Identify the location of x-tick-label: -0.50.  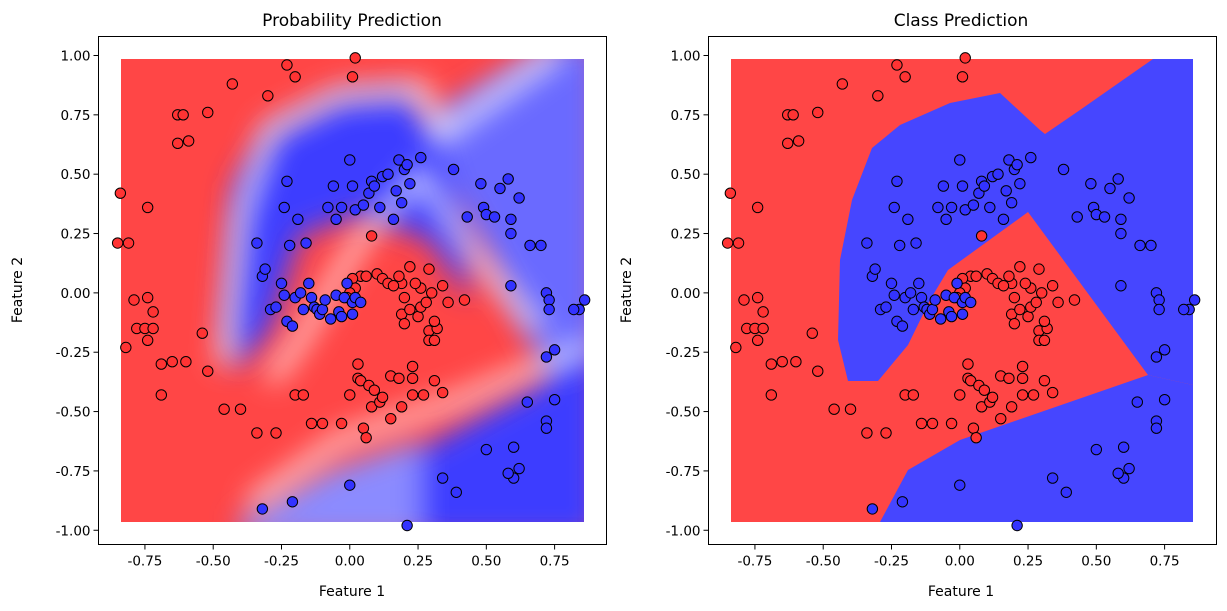
(213, 562).